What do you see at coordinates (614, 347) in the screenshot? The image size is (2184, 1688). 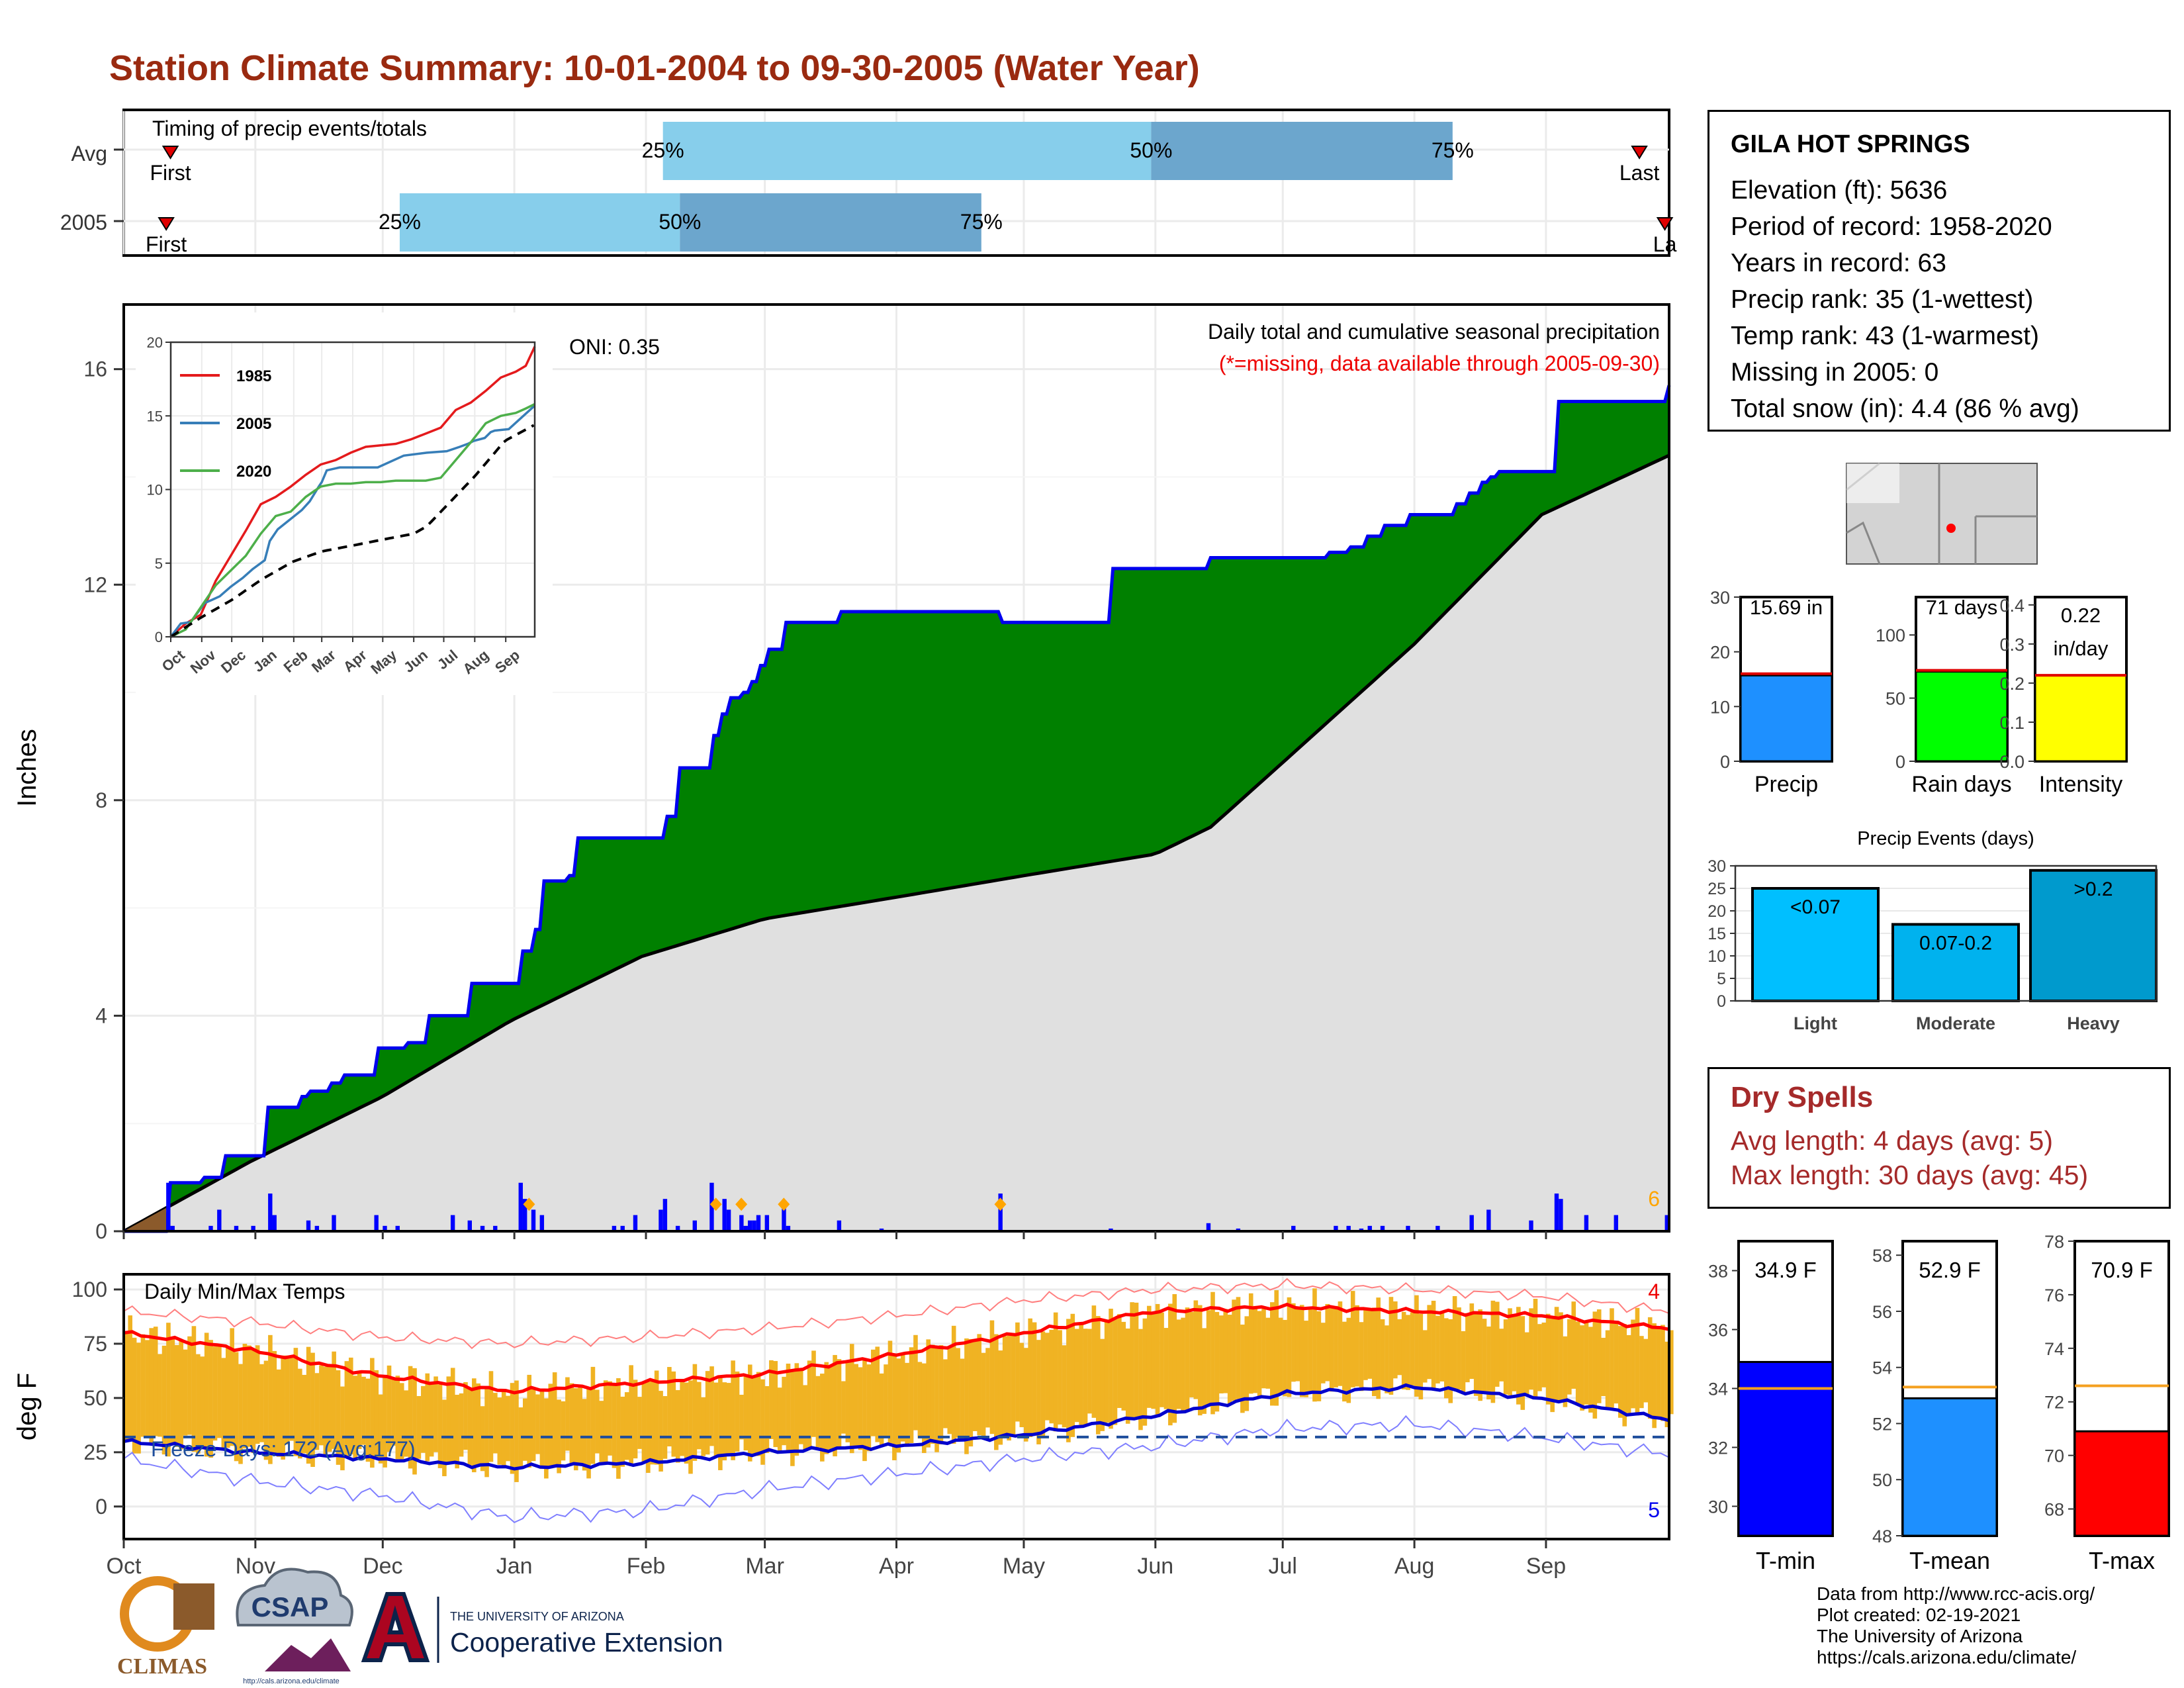 I see `oni-label: ONI: 0.35` at bounding box center [614, 347].